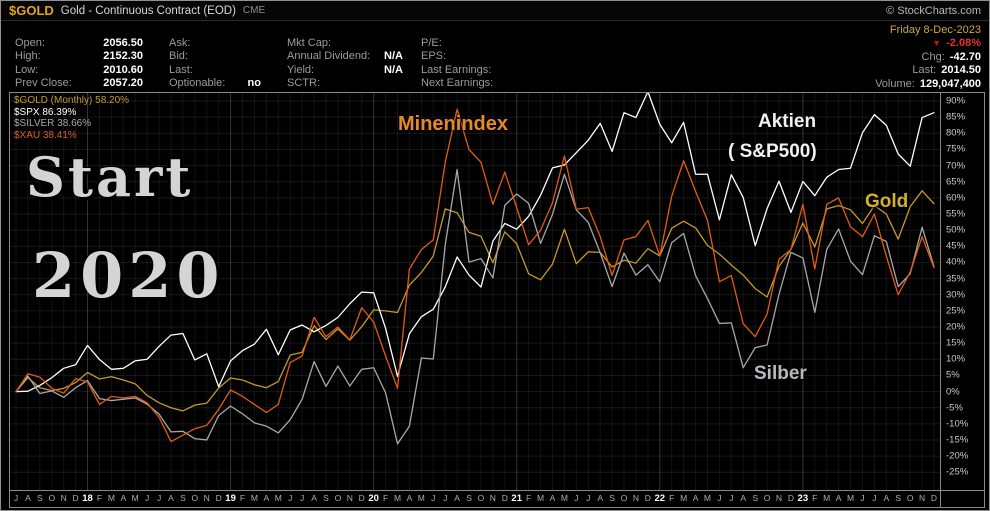 Image resolution: width=990 pixels, height=511 pixels. Describe the element at coordinates (956, 214) in the screenshot. I see `y-axis-label: 55%` at that location.